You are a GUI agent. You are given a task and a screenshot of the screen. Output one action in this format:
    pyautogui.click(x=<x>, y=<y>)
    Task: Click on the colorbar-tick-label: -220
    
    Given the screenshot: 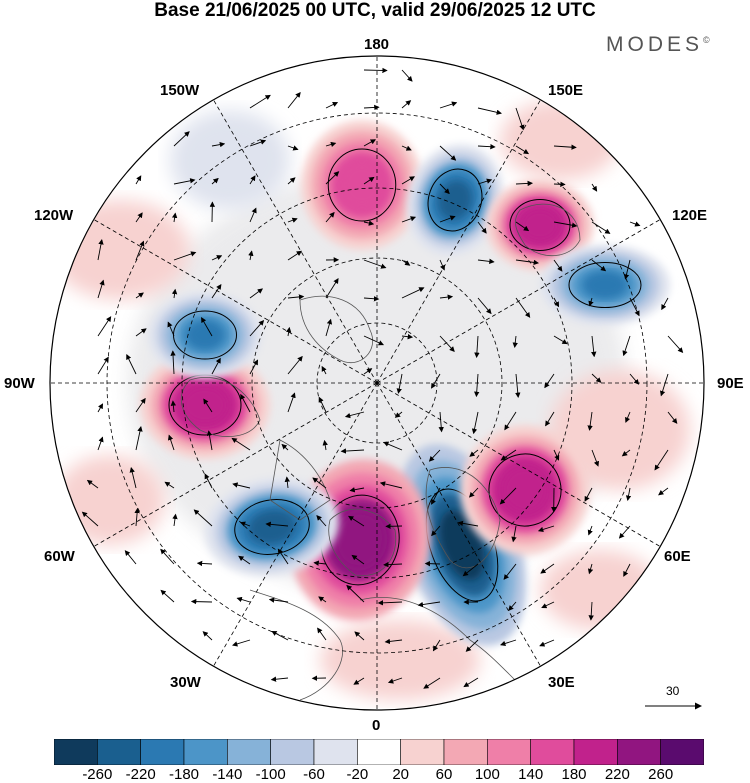 What is the action you would take?
    pyautogui.click(x=140, y=774)
    